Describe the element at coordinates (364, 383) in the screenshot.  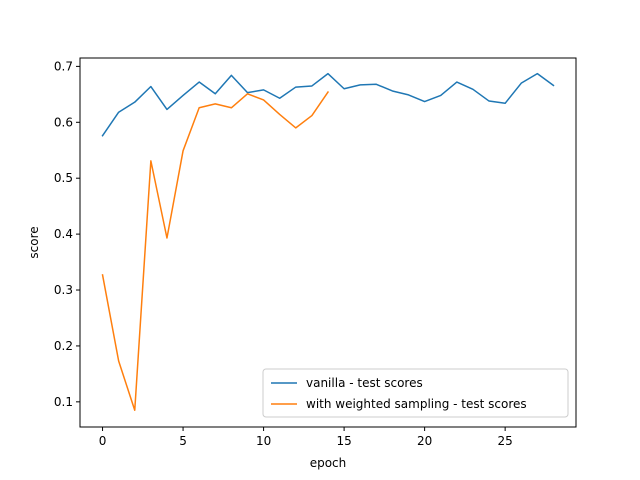
I see `legend-entry-0: vanilla - test scores` at that location.